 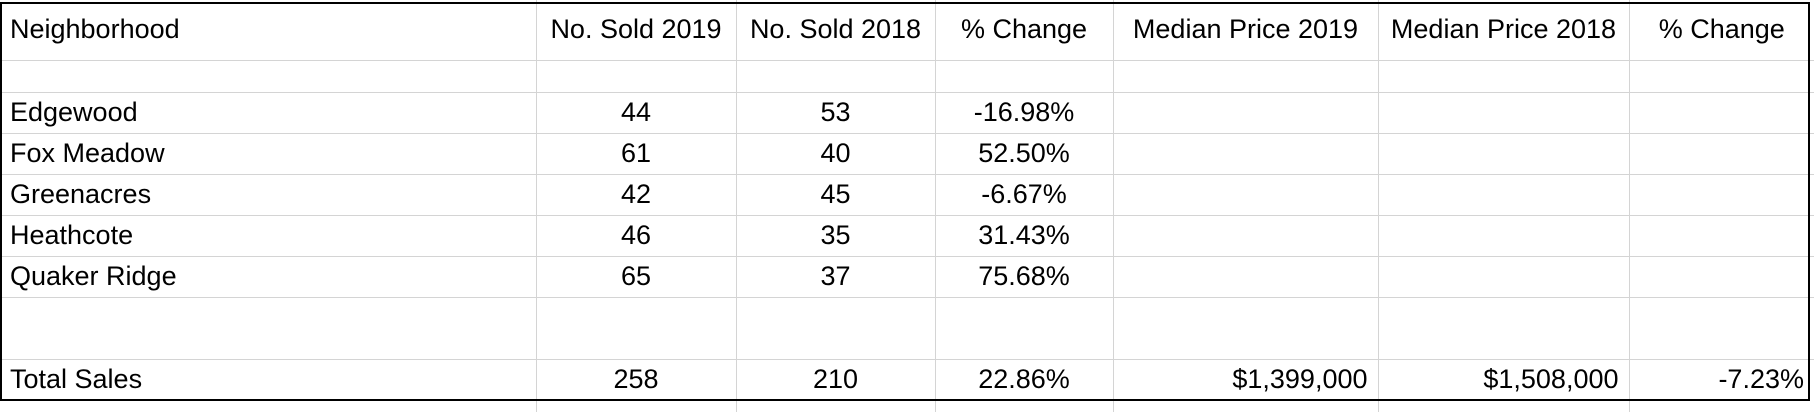 I want to click on sold-2018-cell: 40, so click(x=835, y=153).